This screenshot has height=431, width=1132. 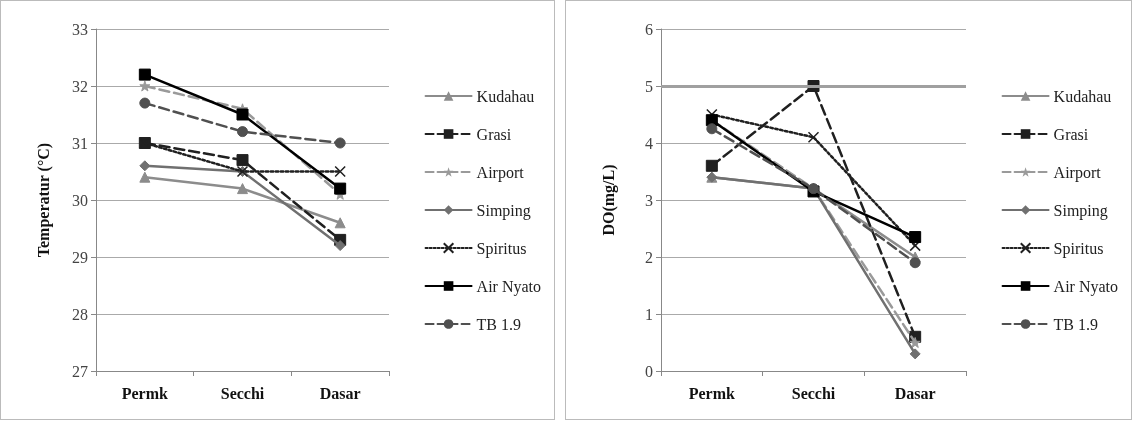 I want to click on y-tick-label: 4, so click(x=649, y=143).